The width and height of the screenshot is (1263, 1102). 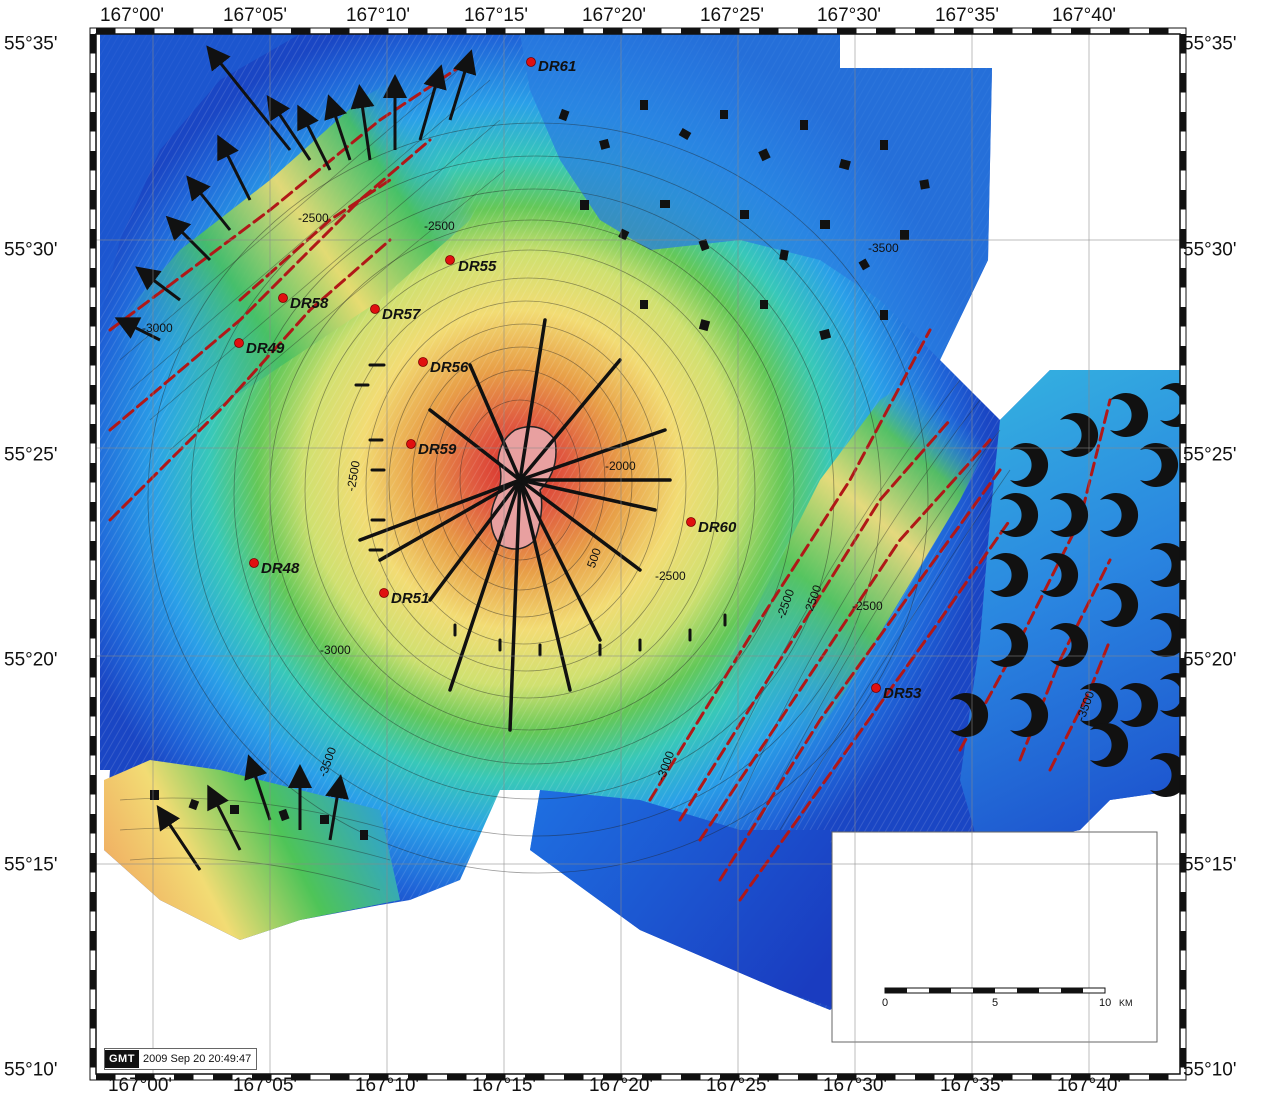 What do you see at coordinates (883, 248) in the screenshot?
I see `contour-label: -3500` at bounding box center [883, 248].